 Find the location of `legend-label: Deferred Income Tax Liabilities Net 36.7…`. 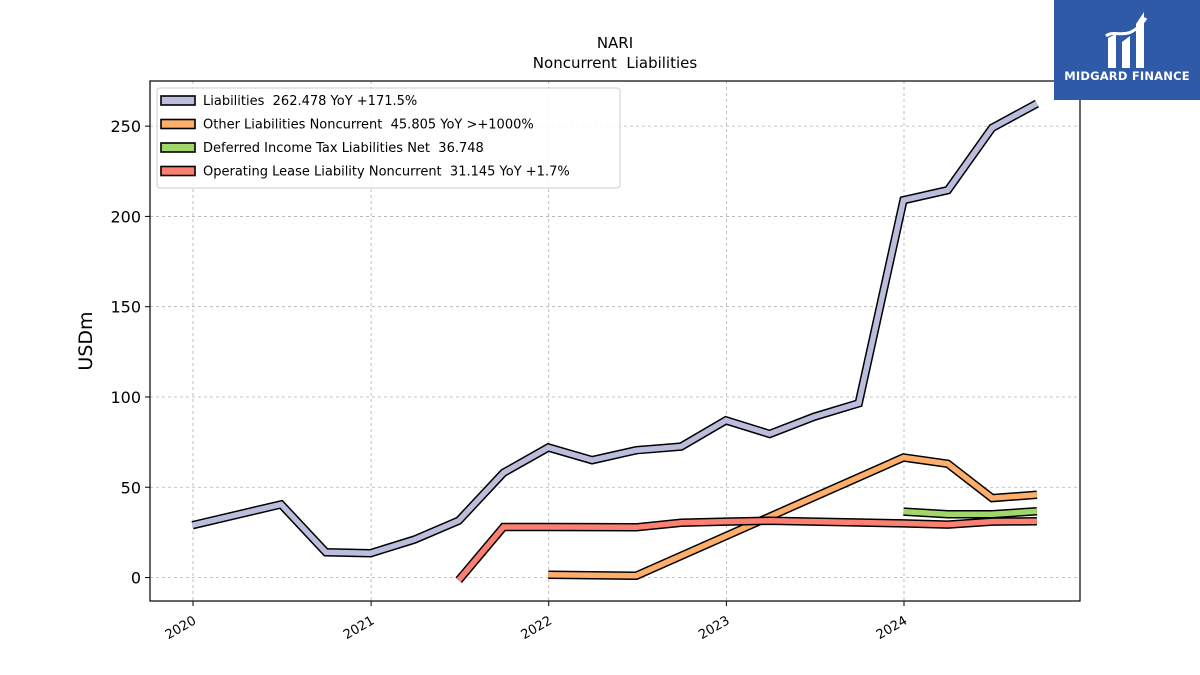

legend-label: Deferred Income Tax Liabilities Net 36.7… is located at coordinates (343, 148).